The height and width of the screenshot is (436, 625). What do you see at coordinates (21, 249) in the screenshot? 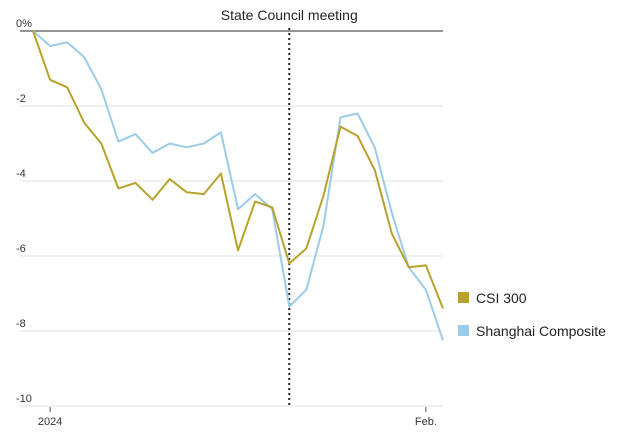
I see `y-tick-label: -6` at bounding box center [21, 249].